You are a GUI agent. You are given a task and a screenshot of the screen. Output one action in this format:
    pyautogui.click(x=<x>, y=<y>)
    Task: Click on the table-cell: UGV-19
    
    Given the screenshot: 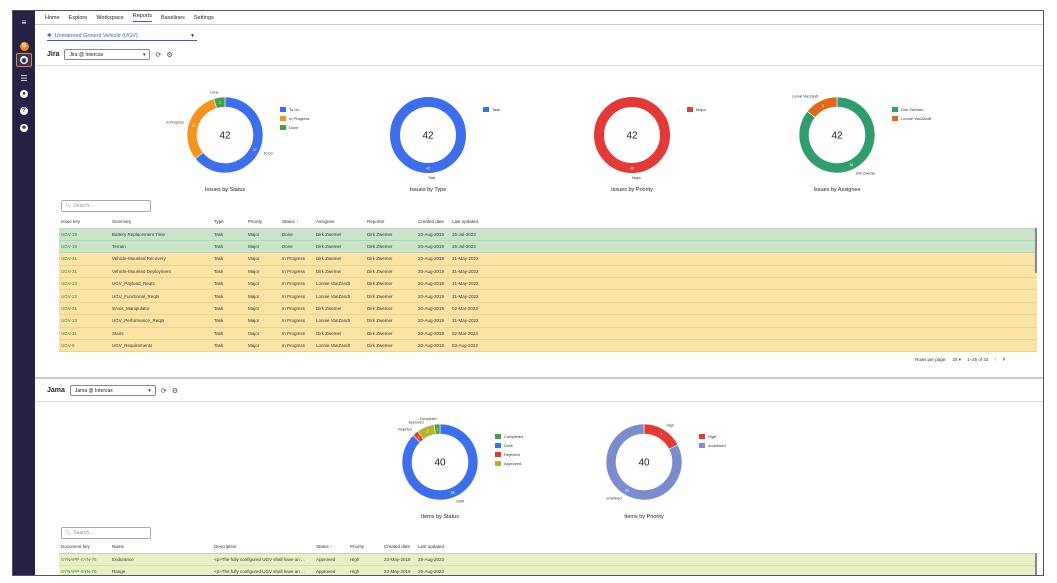 What is the action you would take?
    pyautogui.click(x=84, y=234)
    